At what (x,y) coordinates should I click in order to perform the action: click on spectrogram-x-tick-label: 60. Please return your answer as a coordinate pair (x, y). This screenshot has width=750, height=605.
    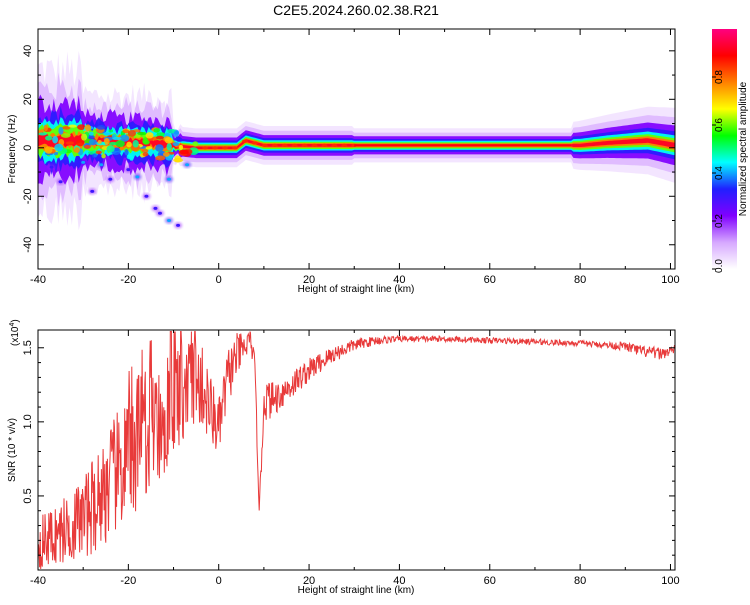
    Looking at the image, I should click on (490, 280).